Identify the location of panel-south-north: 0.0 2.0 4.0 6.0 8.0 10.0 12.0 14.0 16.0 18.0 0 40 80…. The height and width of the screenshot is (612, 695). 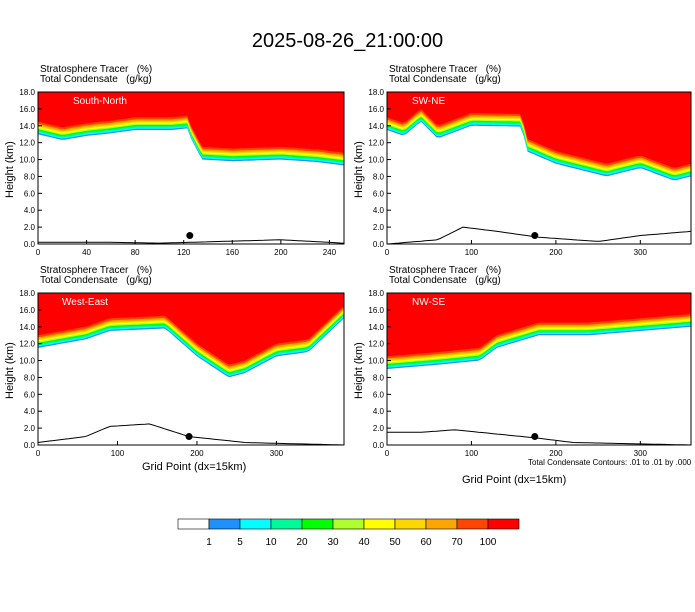
(182, 172).